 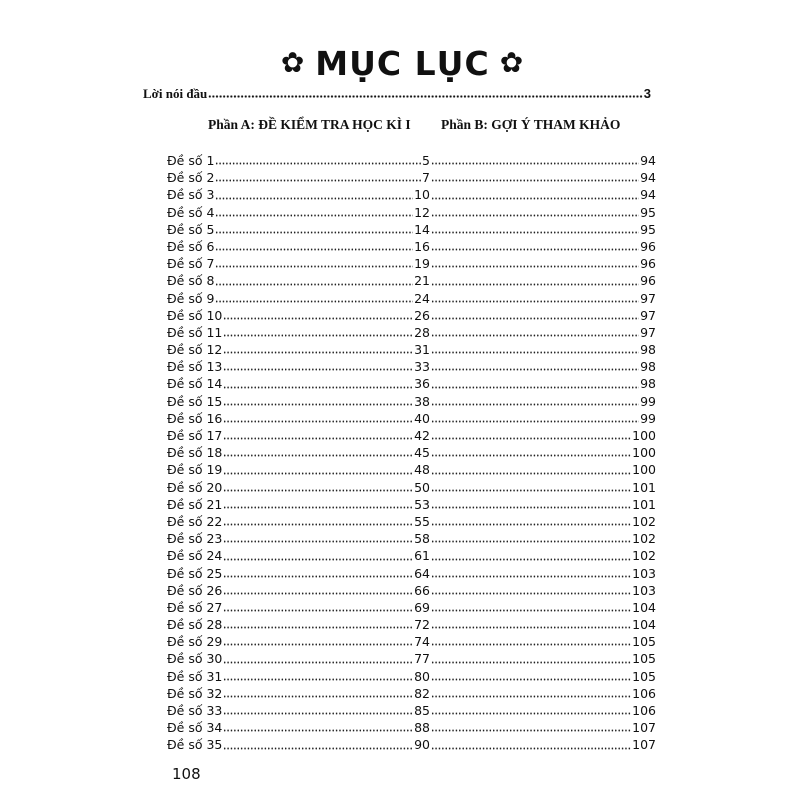 I want to click on toc-entry: Đề số 15 38 99, so click(x=411, y=401).